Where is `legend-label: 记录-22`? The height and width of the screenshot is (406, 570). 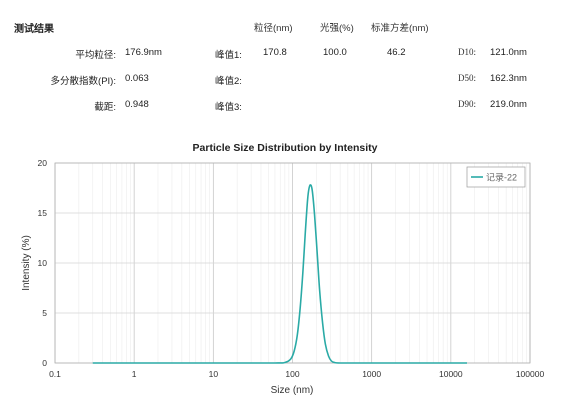
legend-label: 记录-22 is located at coordinates (501, 178).